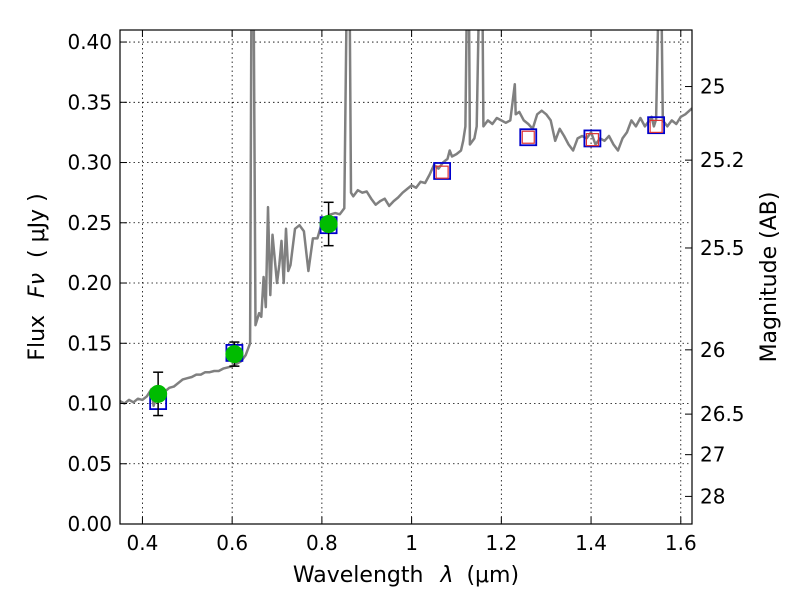 The image size is (800, 604). What do you see at coordinates (37, 338) in the screenshot?
I see `y-axis-title-prefix: Flux` at bounding box center [37, 338].